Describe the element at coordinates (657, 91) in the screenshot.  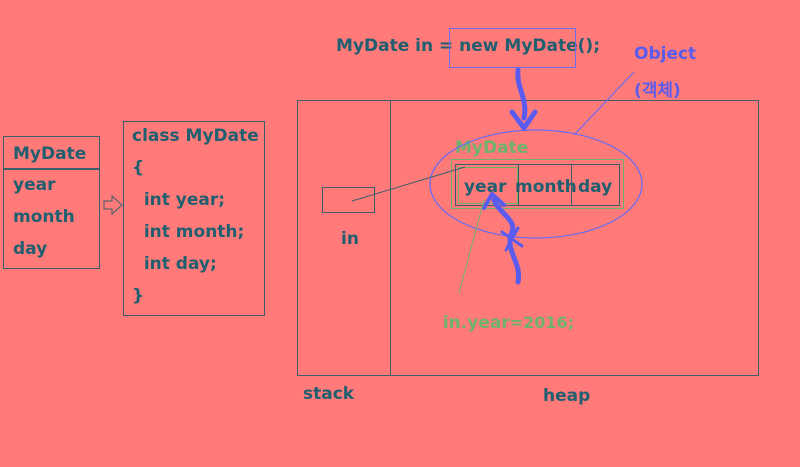
I see `object-label-korean: (객체)` at that location.